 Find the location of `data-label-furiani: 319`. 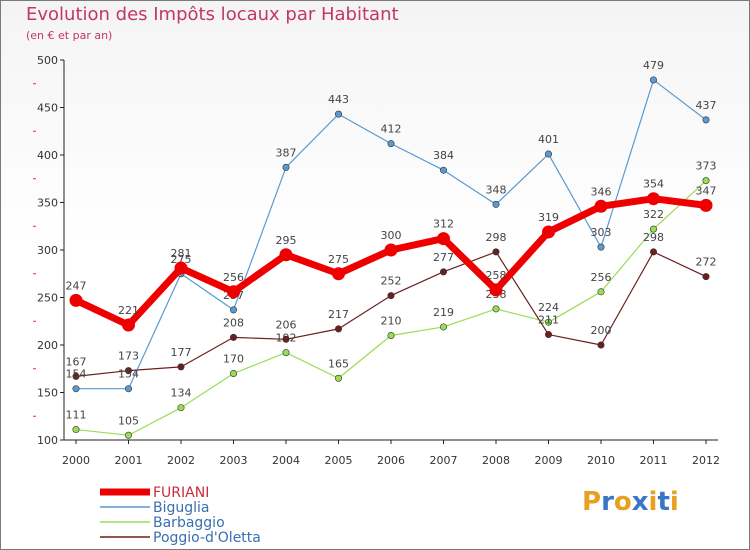

data-label-furiani: 319 is located at coordinates (548, 217).